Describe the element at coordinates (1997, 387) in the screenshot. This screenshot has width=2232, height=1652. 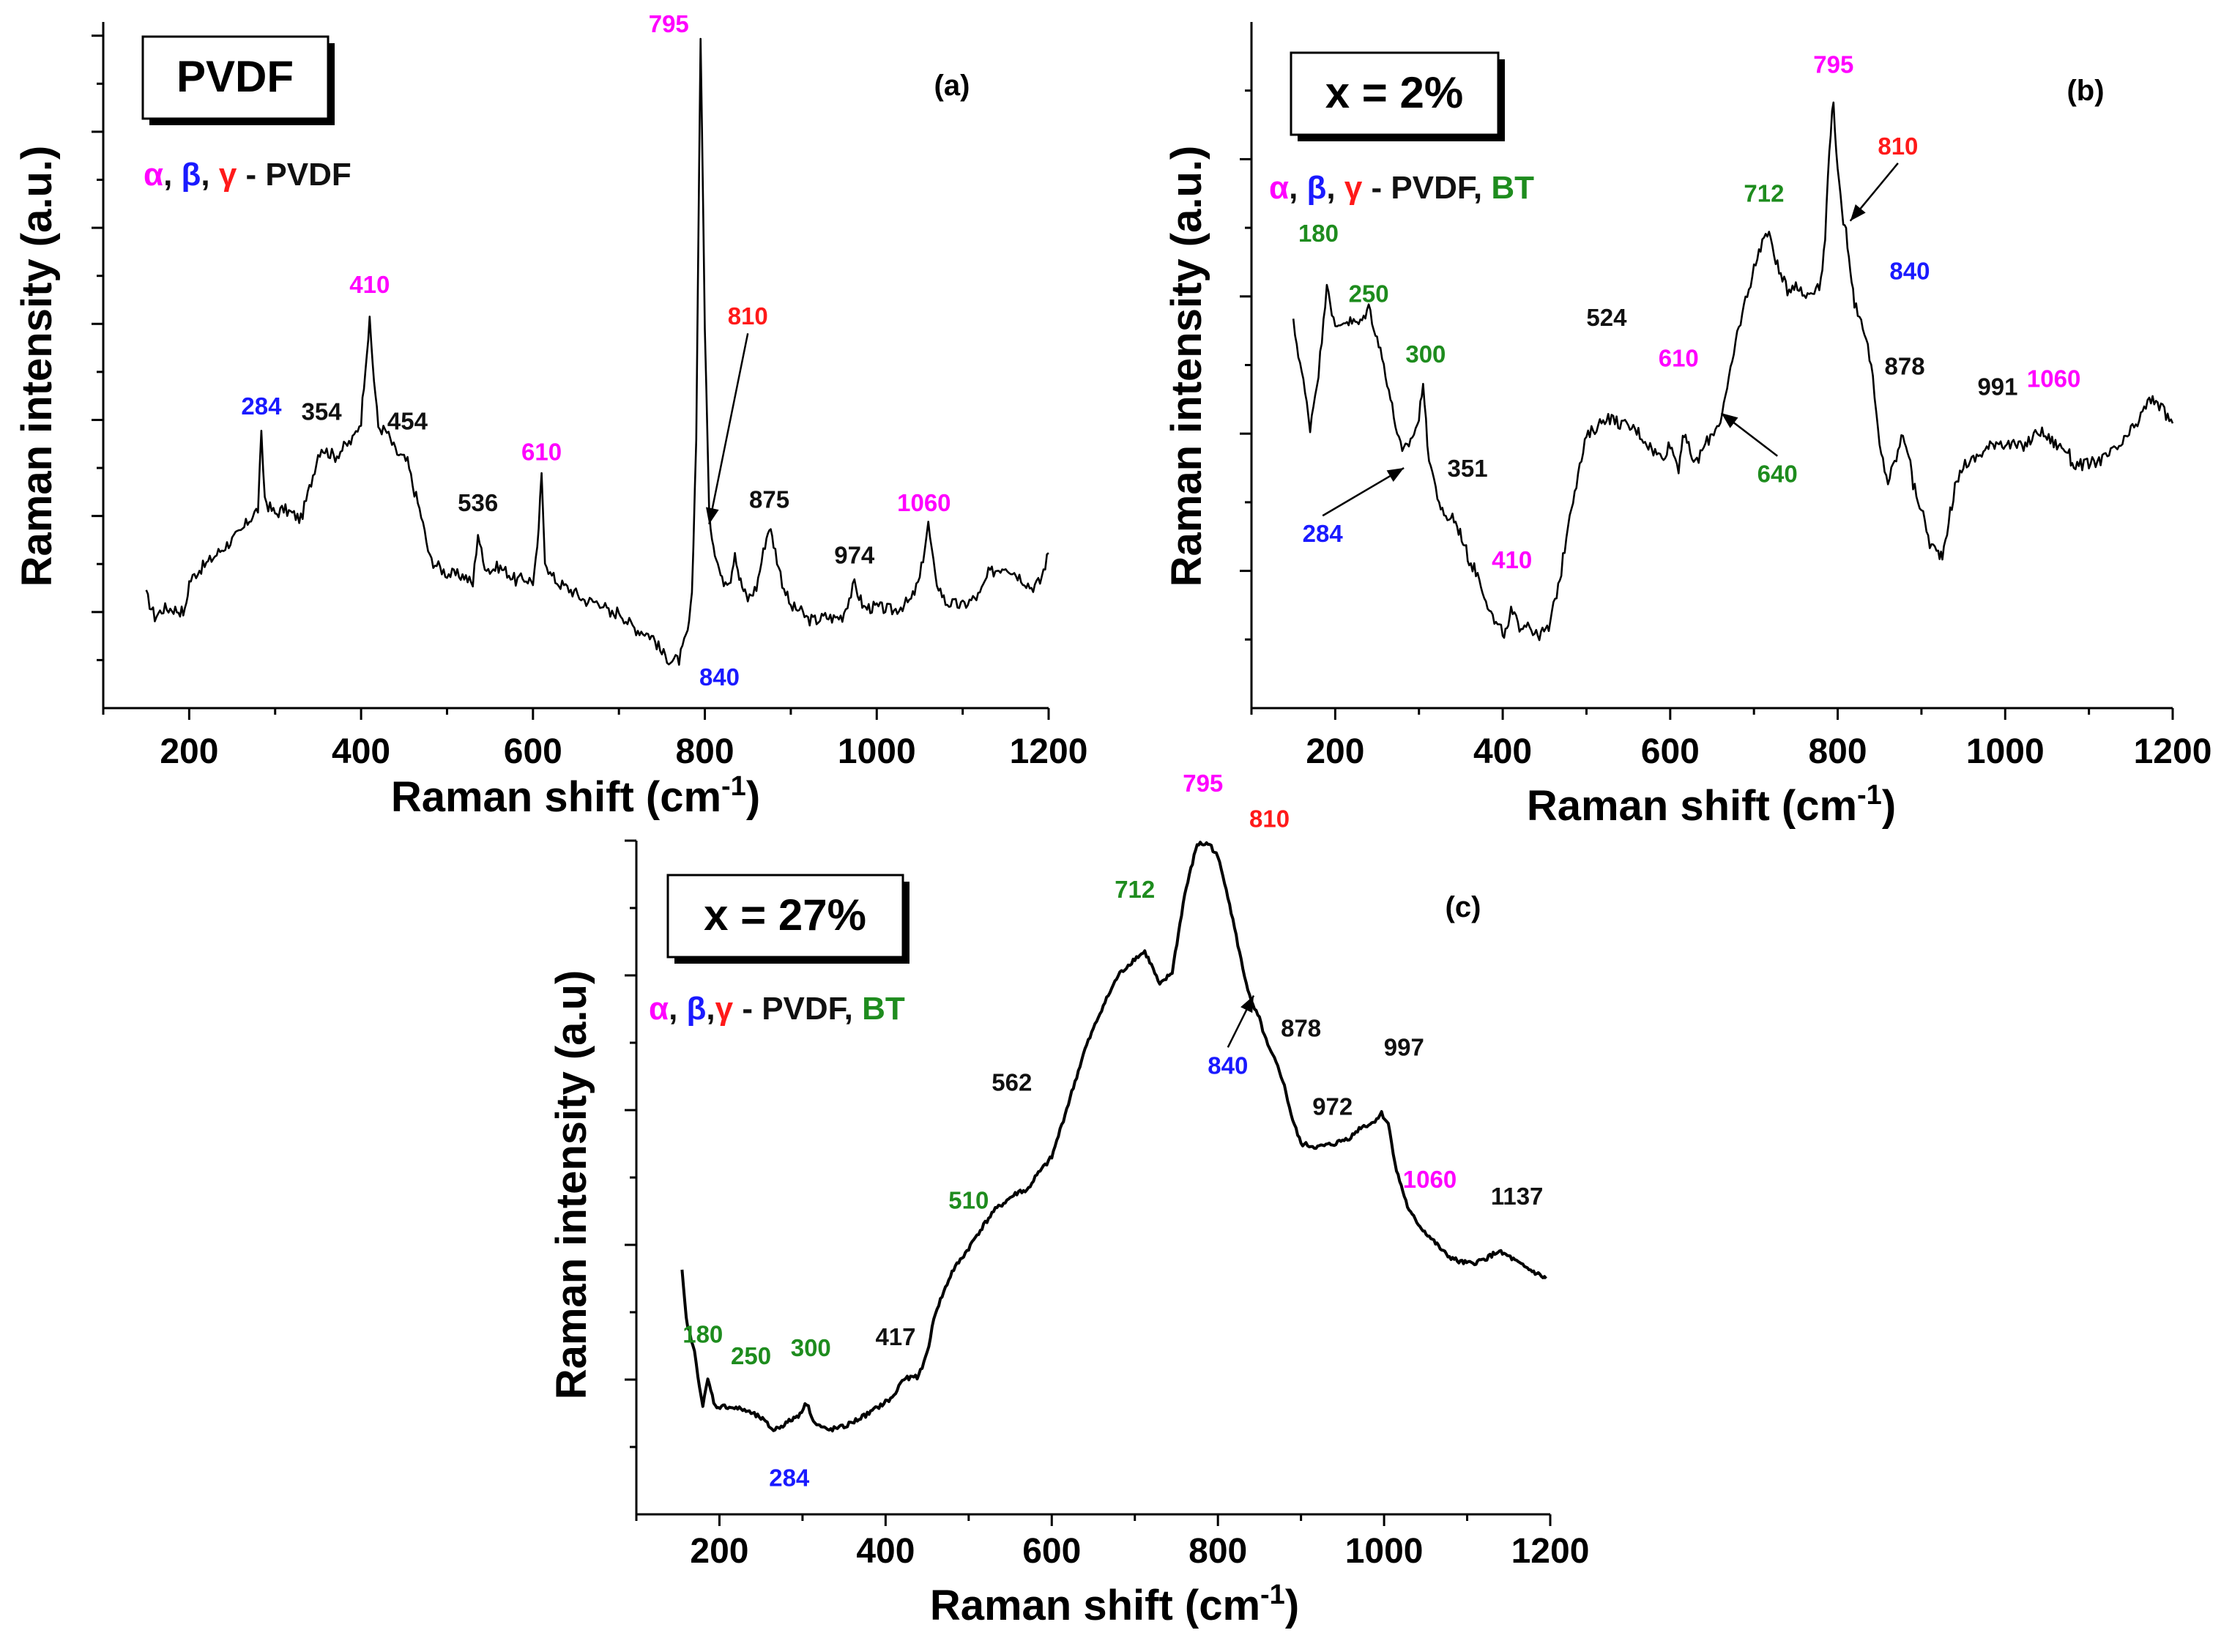
I see `peak-label: 991` at that location.